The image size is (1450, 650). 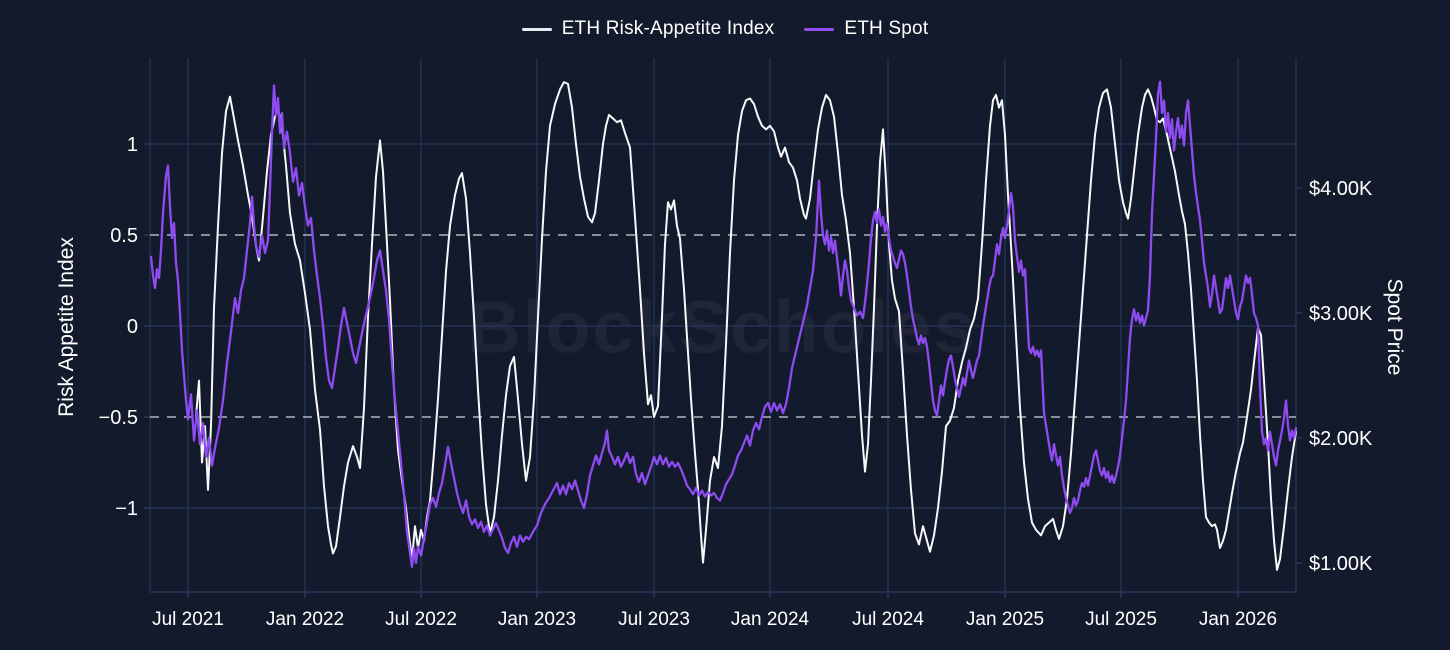 I want to click on watermark: BlockScholes, so click(x=722, y=327).